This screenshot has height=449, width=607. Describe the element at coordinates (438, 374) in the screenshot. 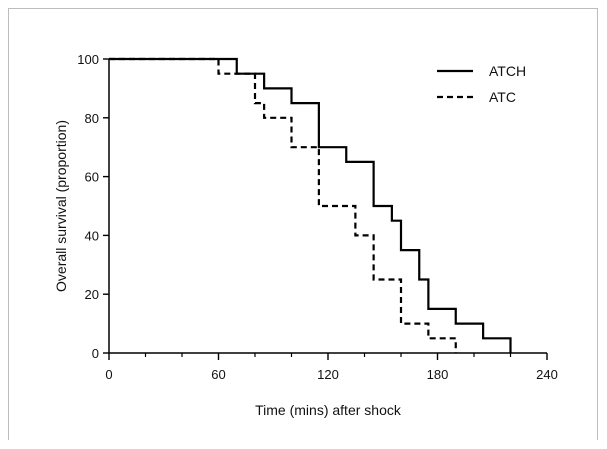

I see `x-tick-label: 180` at that location.